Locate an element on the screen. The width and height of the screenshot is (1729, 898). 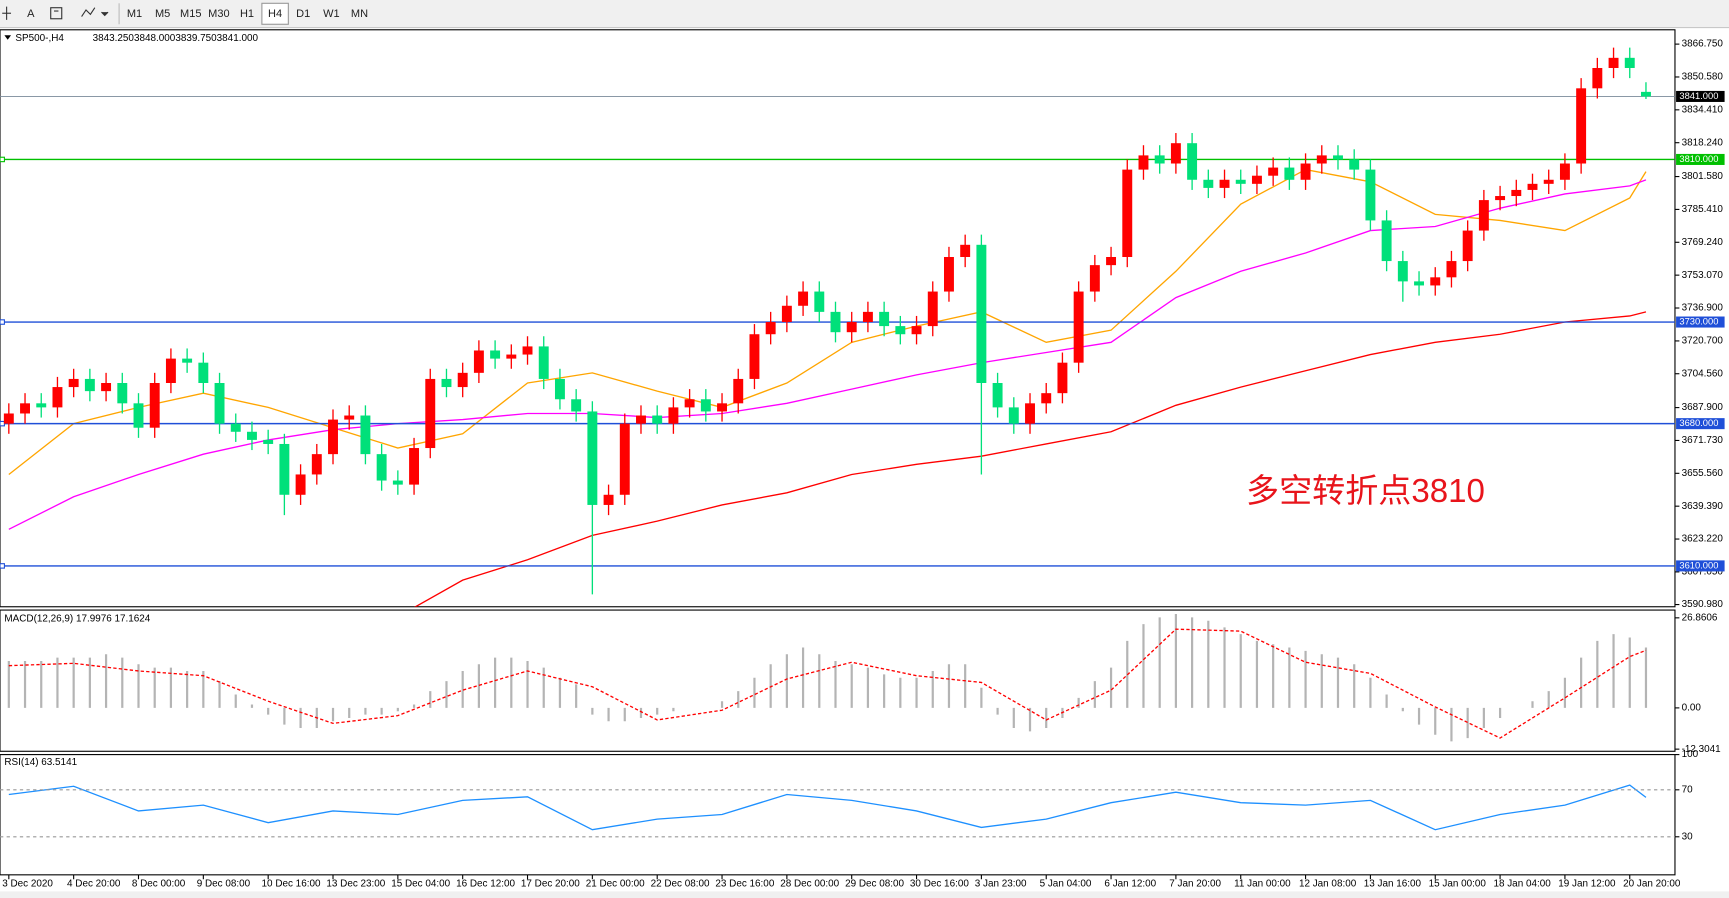
x-tick-label: 15 Jan 00:00 is located at coordinates (1458, 883).